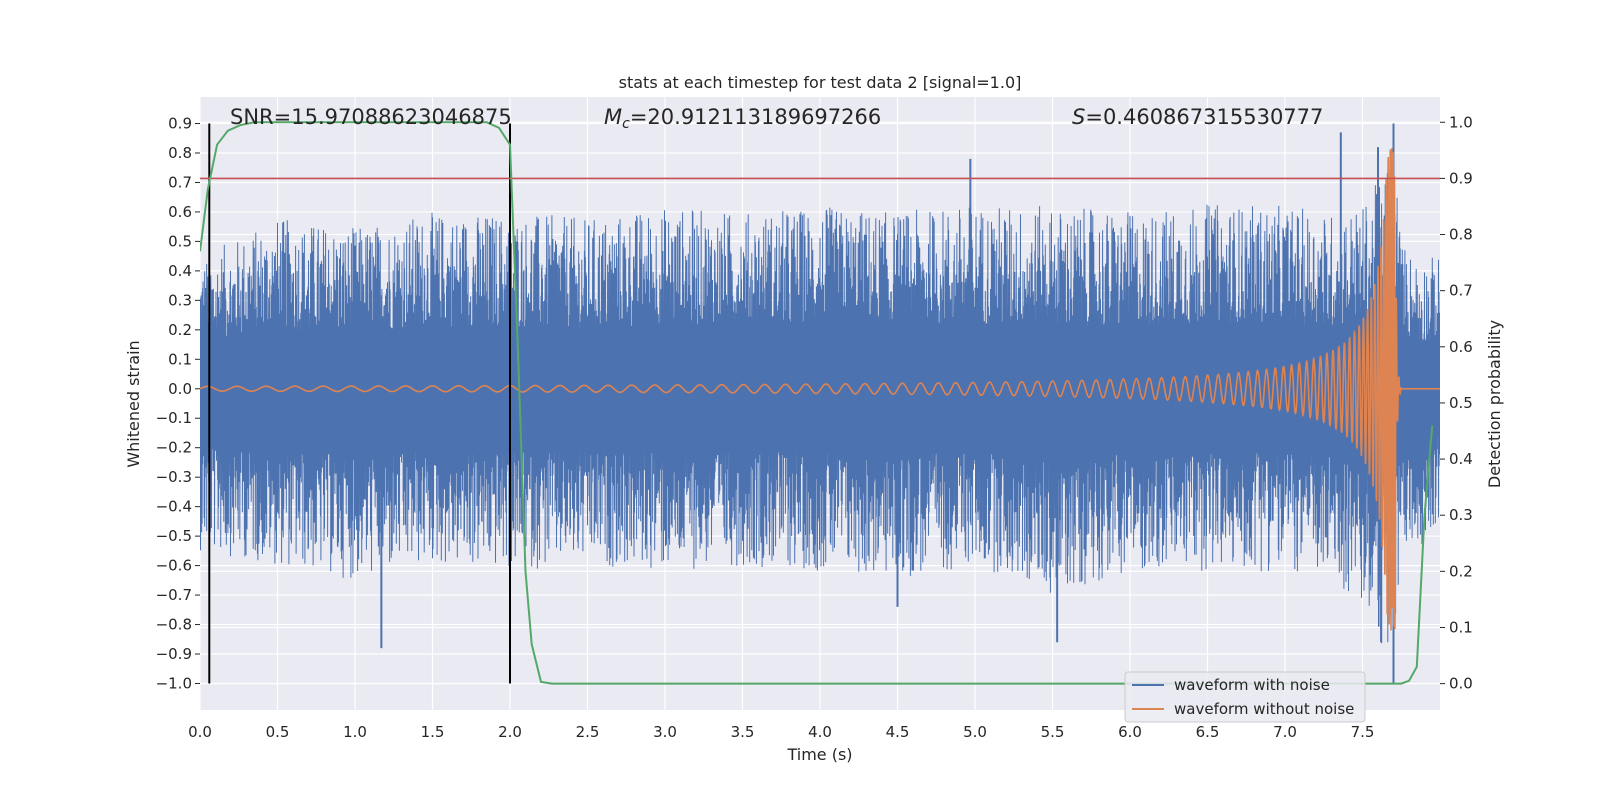  What do you see at coordinates (1252, 685) in the screenshot?
I see `legend-label-noise: waveform with noise` at bounding box center [1252, 685].